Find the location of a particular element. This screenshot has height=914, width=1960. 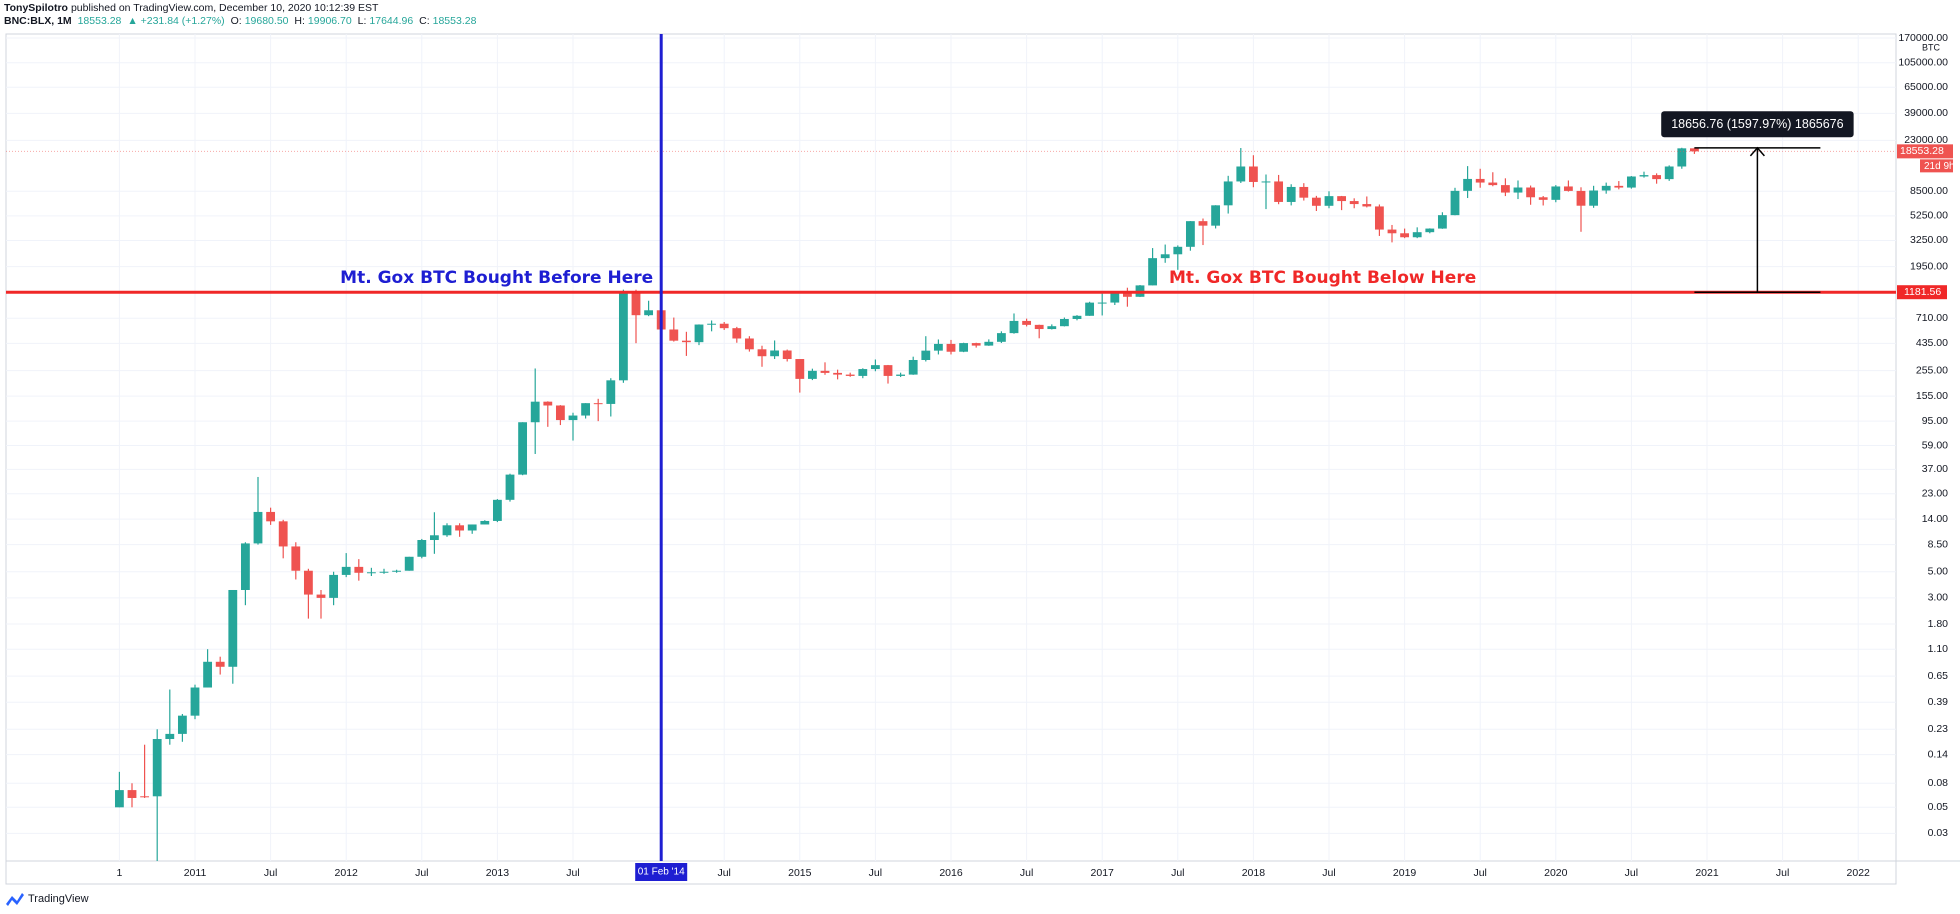

annotation-text: Mt. Gox BTC Bought Below Here is located at coordinates (1322, 278).